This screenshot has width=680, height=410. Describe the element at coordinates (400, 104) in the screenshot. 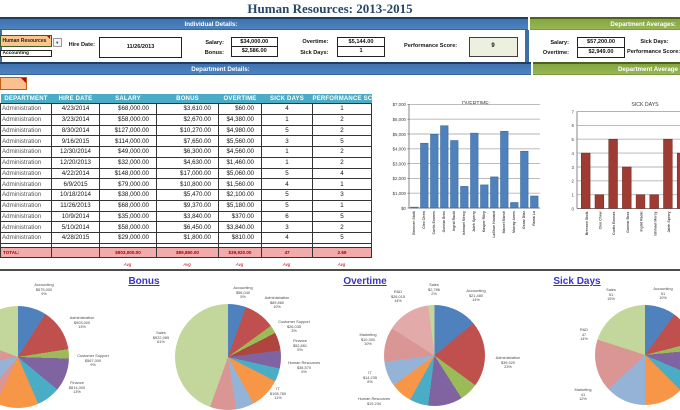

I see `svg-text: $7,000` at that location.